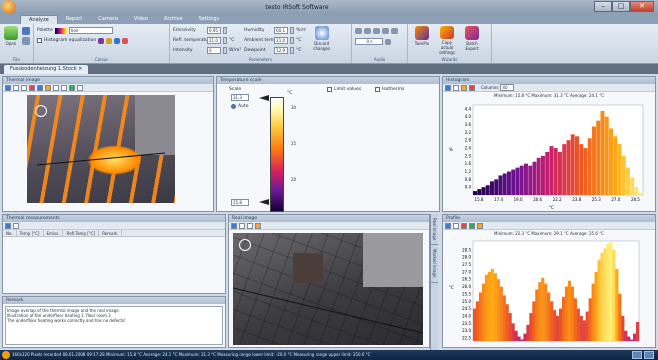  What do you see at coordinates (434, 264) in the screenshot?
I see `tab-marked-image: Marked image` at bounding box center [434, 264].